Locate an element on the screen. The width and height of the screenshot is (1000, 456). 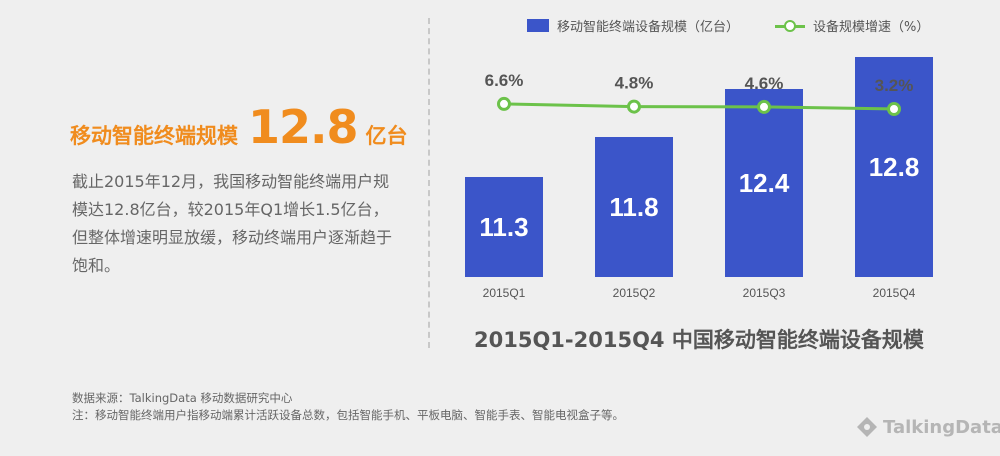
legend-bar-label: 移动智能终端设备规模（亿台） is located at coordinates (648, 27).